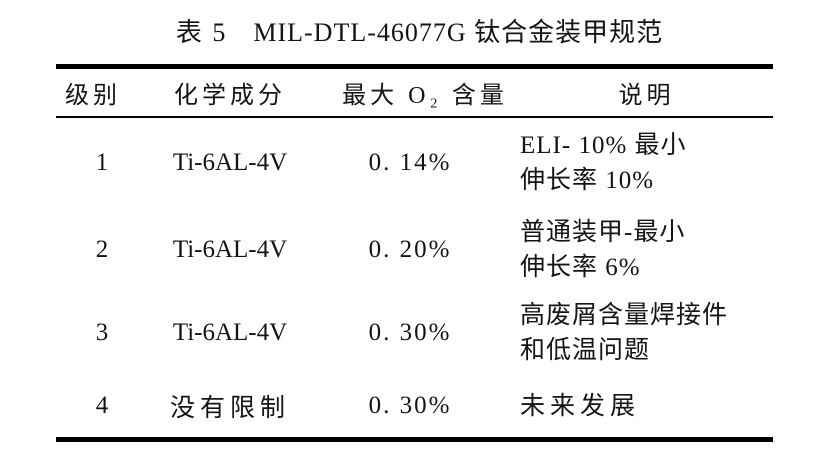  I want to click on column-header-composition: 化学成分, so click(230, 96).